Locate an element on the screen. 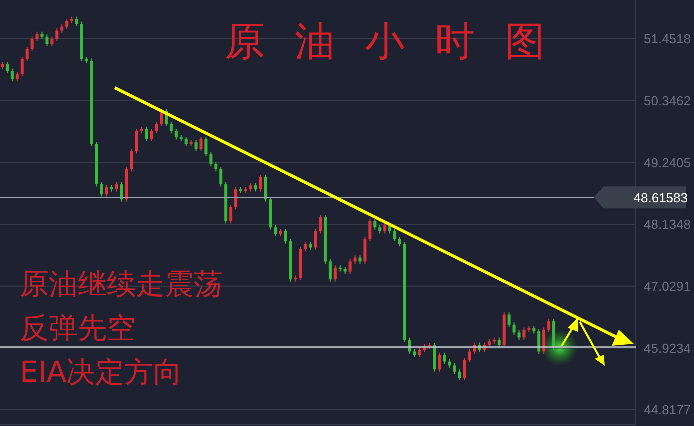 The height and width of the screenshot is (426, 694). text: 原油小时图 is located at coordinates (400, 42).